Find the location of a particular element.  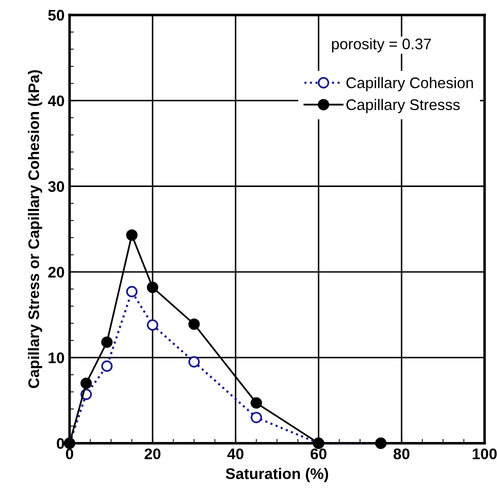

y-tick-label: 20 is located at coordinates (56, 272).